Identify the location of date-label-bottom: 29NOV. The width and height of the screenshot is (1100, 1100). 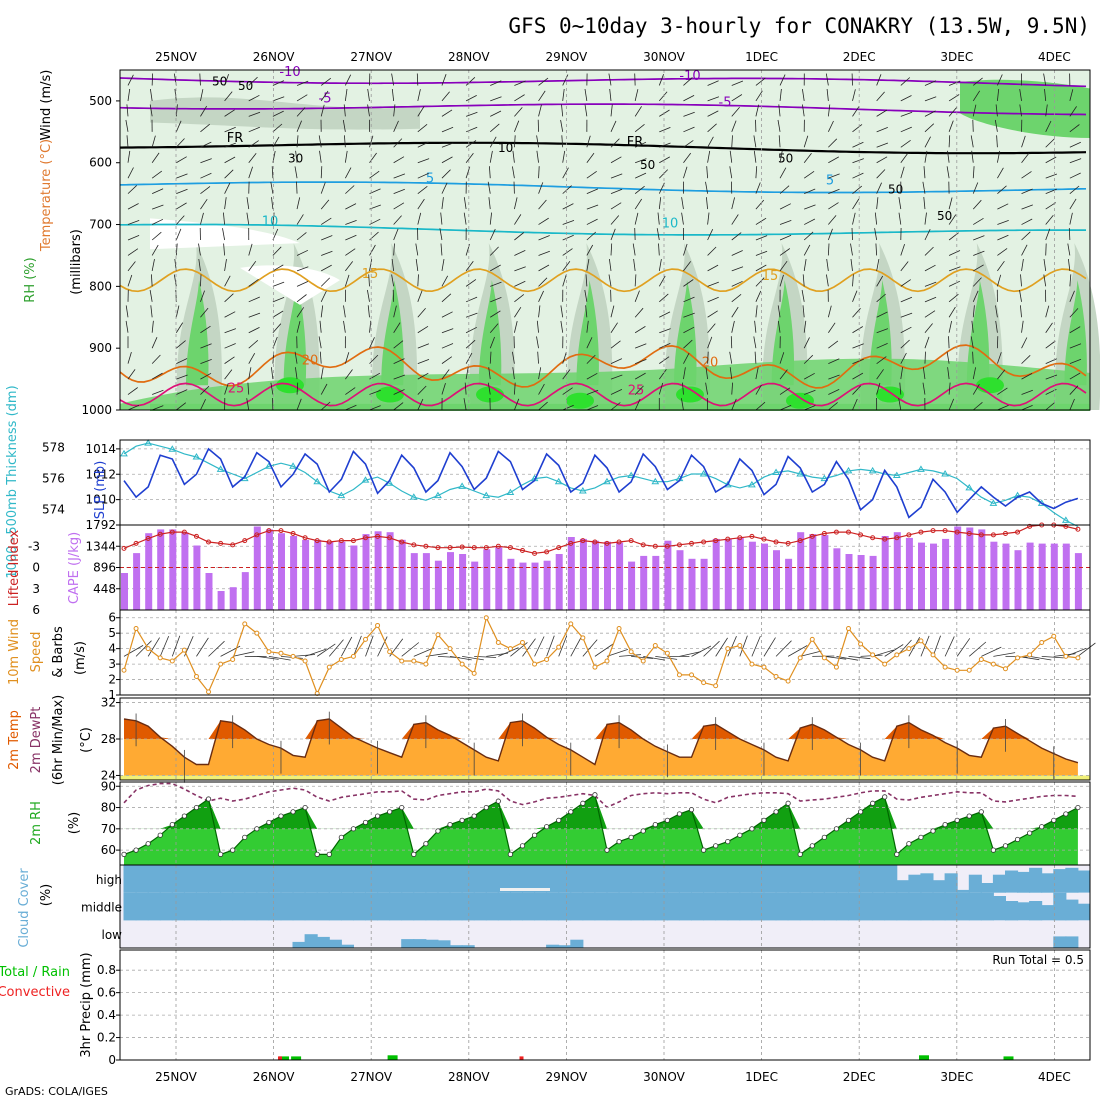
(567, 1077).